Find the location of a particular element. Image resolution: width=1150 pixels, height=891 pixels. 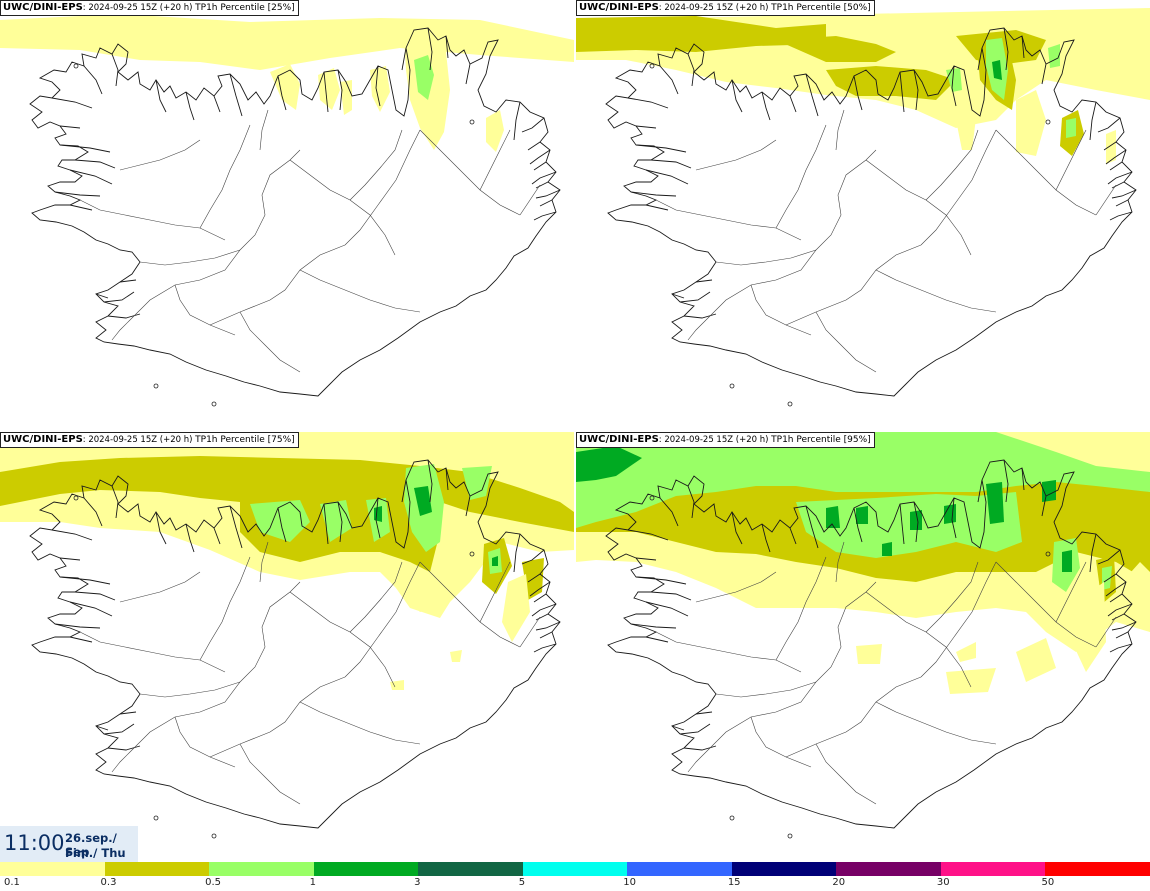

boundary-lines is located at coordinates (310, 673).